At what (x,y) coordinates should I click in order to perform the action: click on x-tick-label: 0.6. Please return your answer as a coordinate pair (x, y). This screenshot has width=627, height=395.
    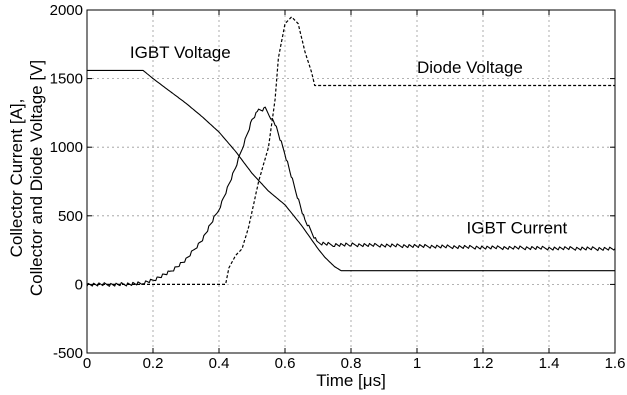
    Looking at the image, I should click on (285, 363).